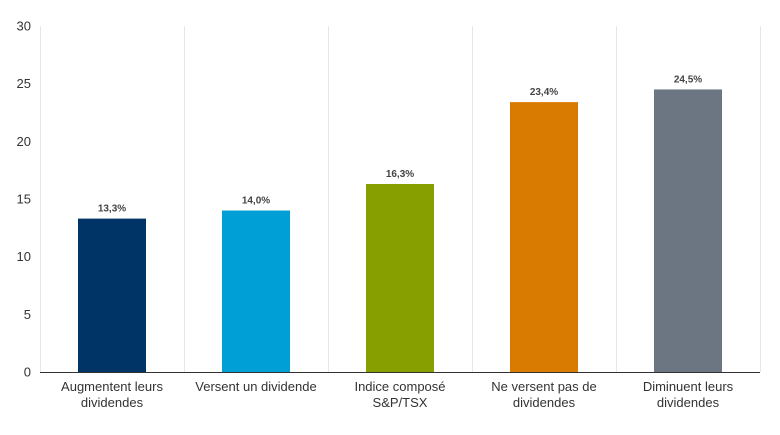  What do you see at coordinates (688, 394) in the screenshot?
I see `x-tick-label: Diminuent leurs dividendes` at bounding box center [688, 394].